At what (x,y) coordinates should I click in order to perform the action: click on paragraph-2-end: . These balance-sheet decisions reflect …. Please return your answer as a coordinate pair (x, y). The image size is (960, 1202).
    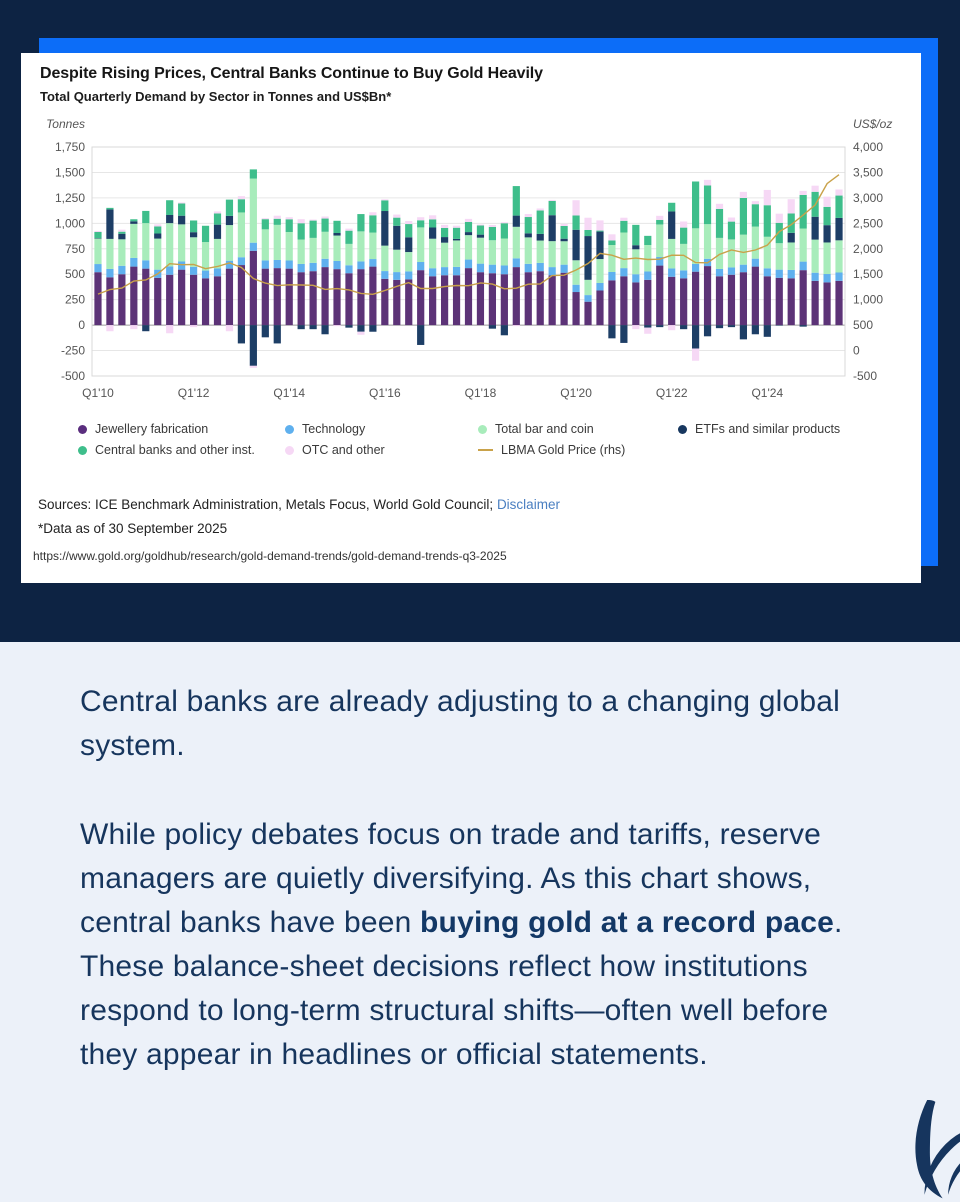
    Looking at the image, I should click on (461, 988).